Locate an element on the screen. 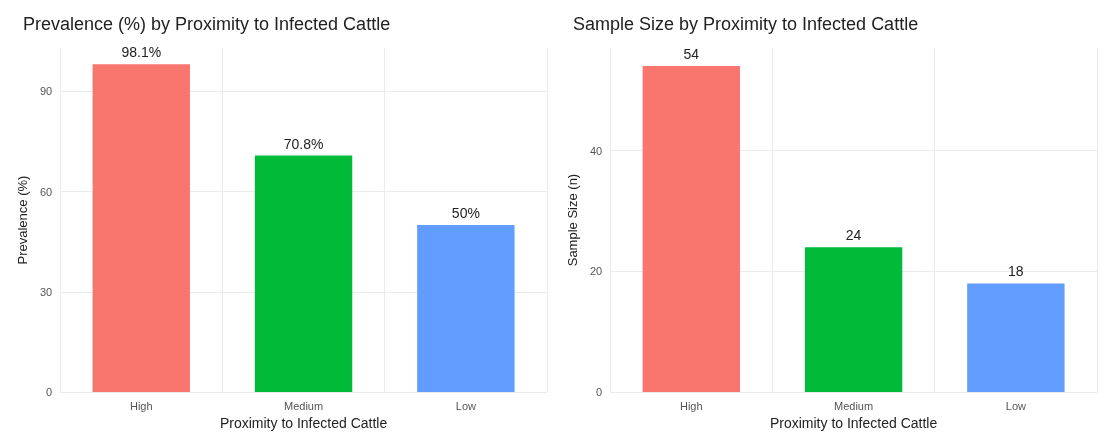 The width and height of the screenshot is (1115, 443). data-label: 24 is located at coordinates (853, 235).